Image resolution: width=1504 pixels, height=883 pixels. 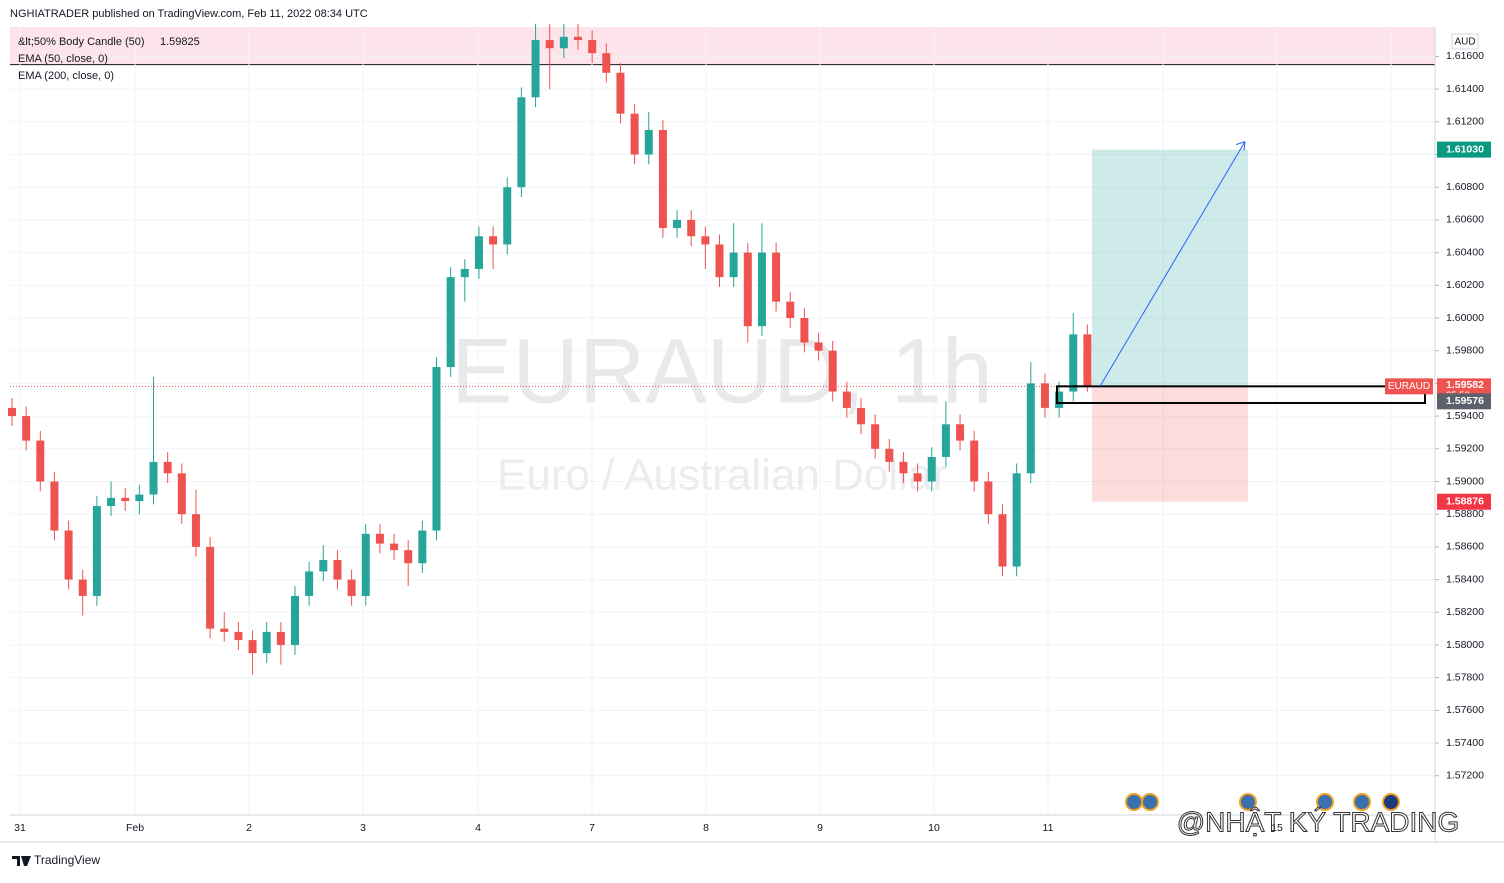 What do you see at coordinates (1240, 146) in the screenshot?
I see `arrow-head` at bounding box center [1240, 146].